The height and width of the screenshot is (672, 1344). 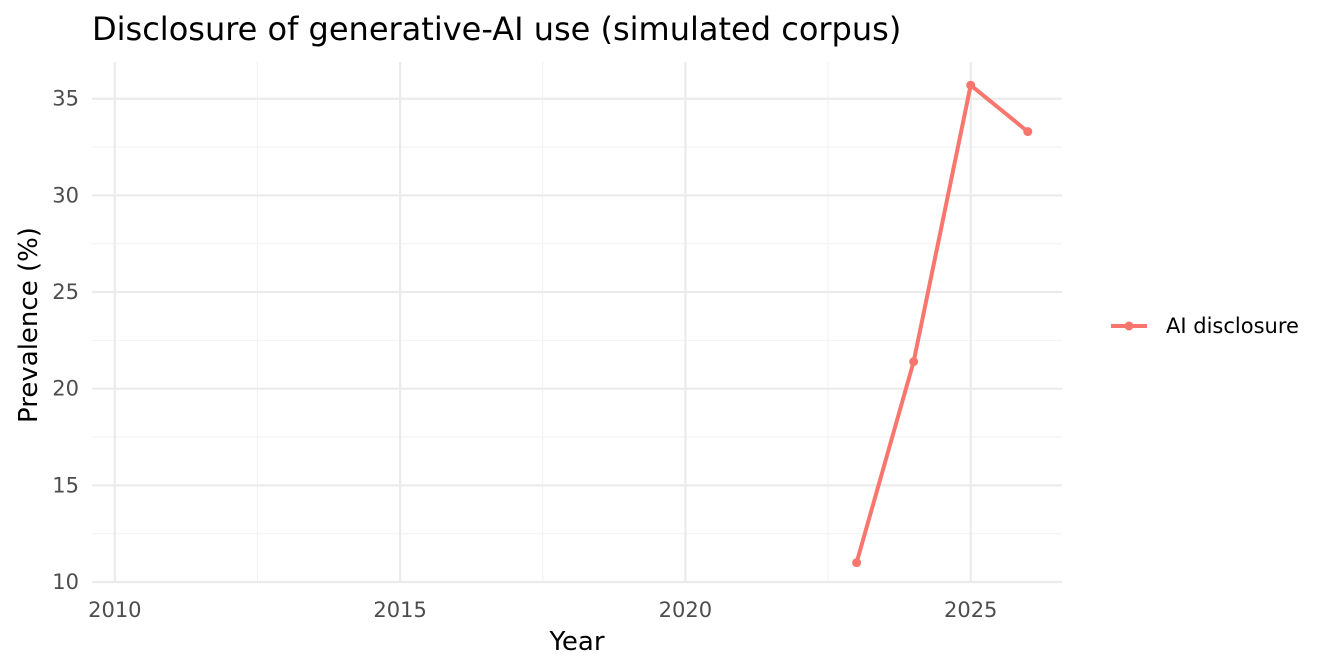 I want to click on y-tick-label: 30, so click(x=65, y=195).